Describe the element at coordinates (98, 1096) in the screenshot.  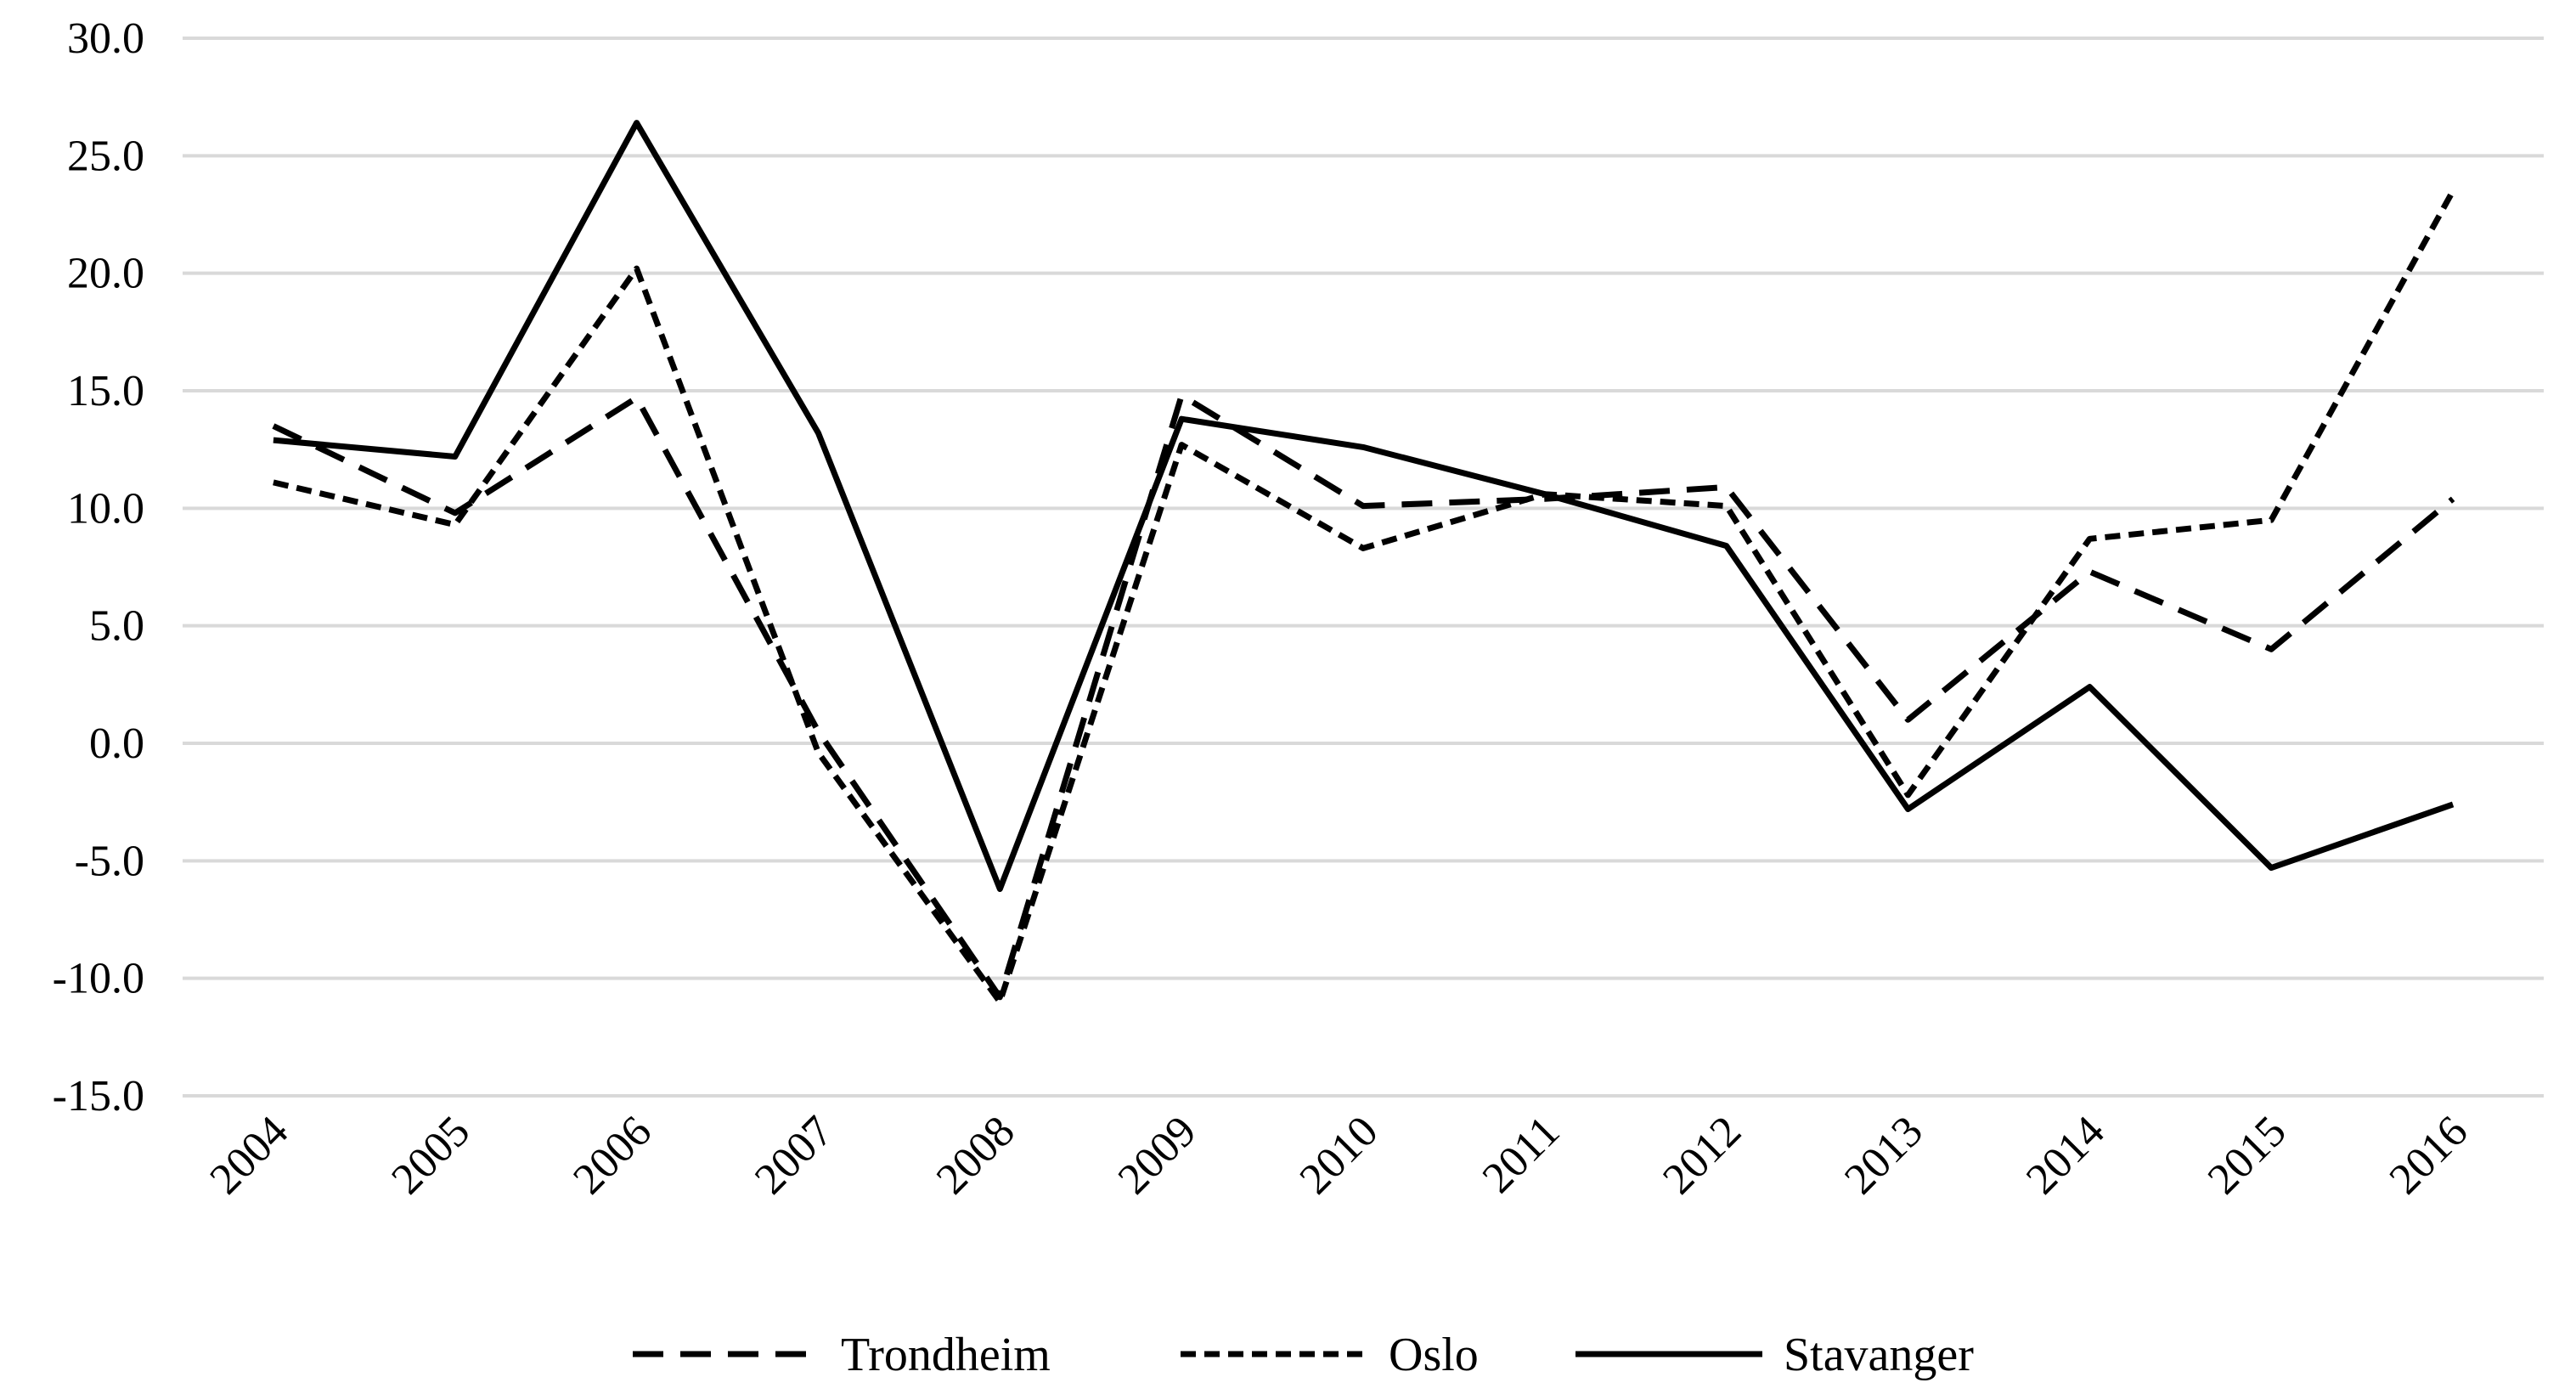
I see `y-tick-label: -15.0` at that location.